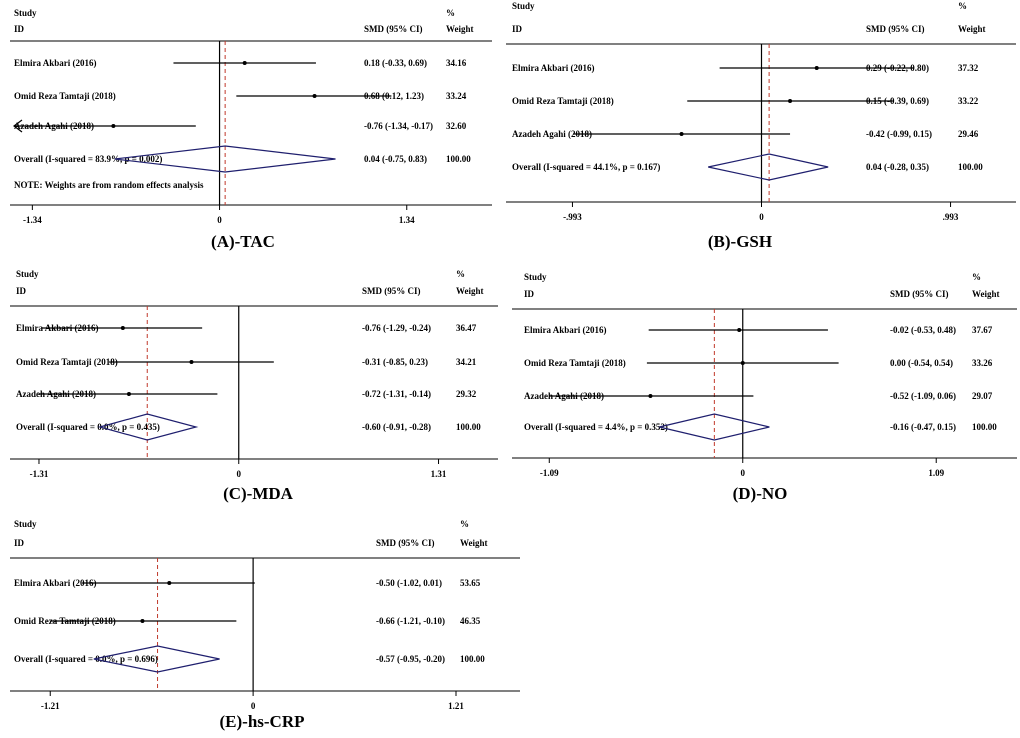 The image size is (1020, 738). I want to click on overall-name: Overall (I-squared = 83.9%, p = 0.002), so click(88, 159).